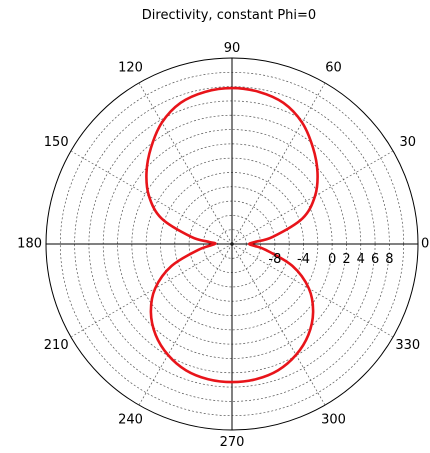 The image size is (430, 453). I want to click on angle-label-150: 150, so click(56, 142).